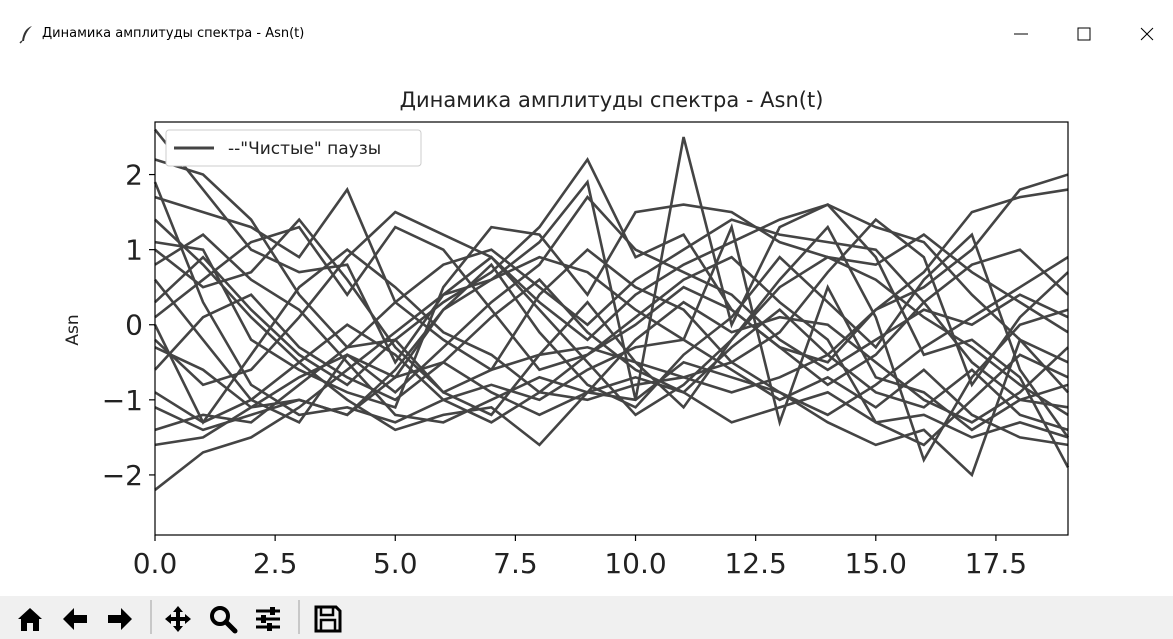 This screenshot has height=639, width=1173. I want to click on legend: --"Чистые" паузы, so click(293, 148).